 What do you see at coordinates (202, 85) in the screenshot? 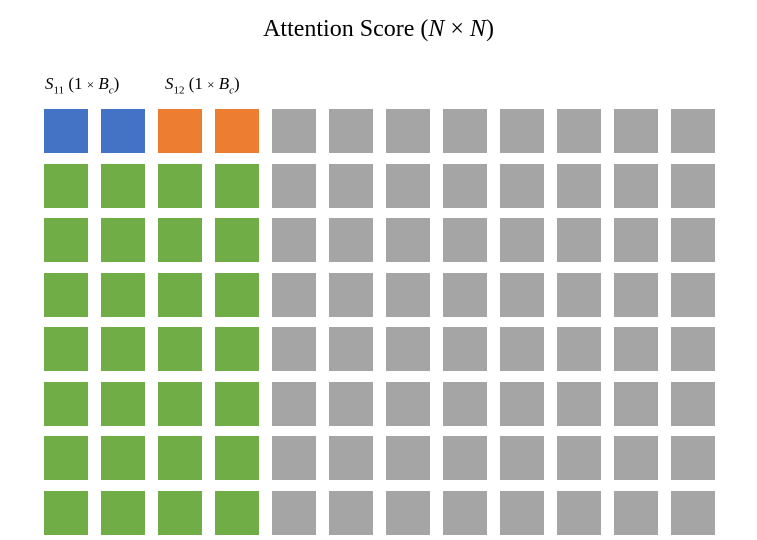
I see `label-s12: S12 (1 × Bc)` at bounding box center [202, 85].